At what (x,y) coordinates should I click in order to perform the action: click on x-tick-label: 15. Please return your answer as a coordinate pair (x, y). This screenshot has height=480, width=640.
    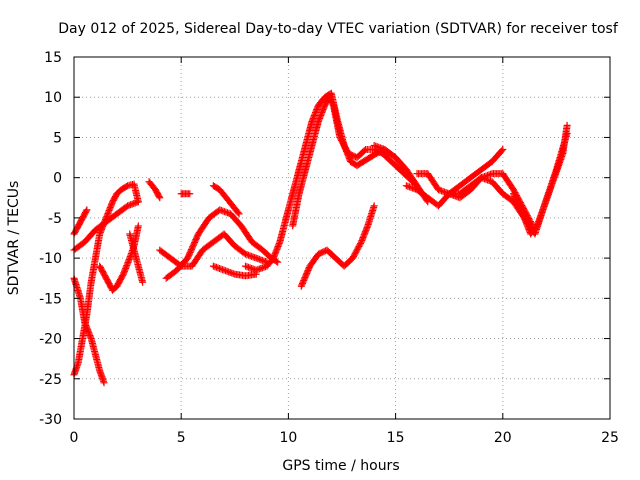
    Looking at the image, I should click on (396, 438).